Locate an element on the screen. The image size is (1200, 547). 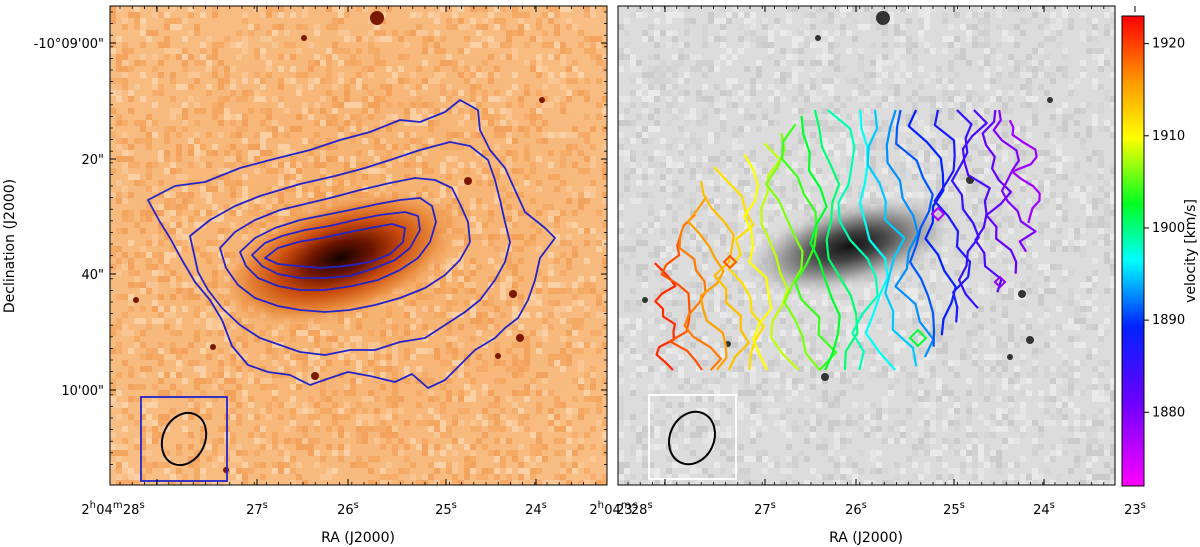
y-tick-label: -10°09'00" is located at coordinates (69, 44).